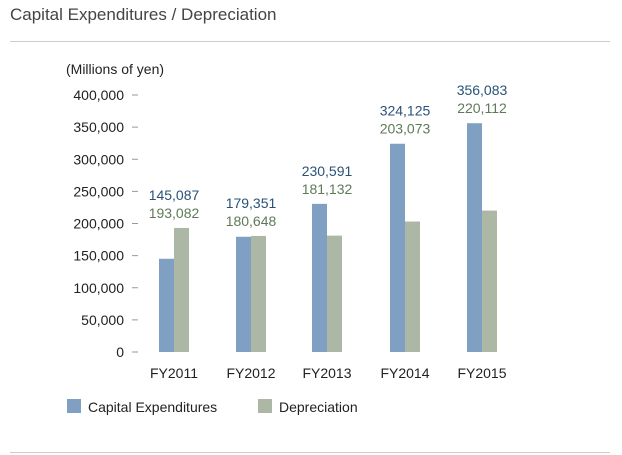 This screenshot has height=455, width=622. I want to click on y-tick-label: 200,000, so click(98, 224).